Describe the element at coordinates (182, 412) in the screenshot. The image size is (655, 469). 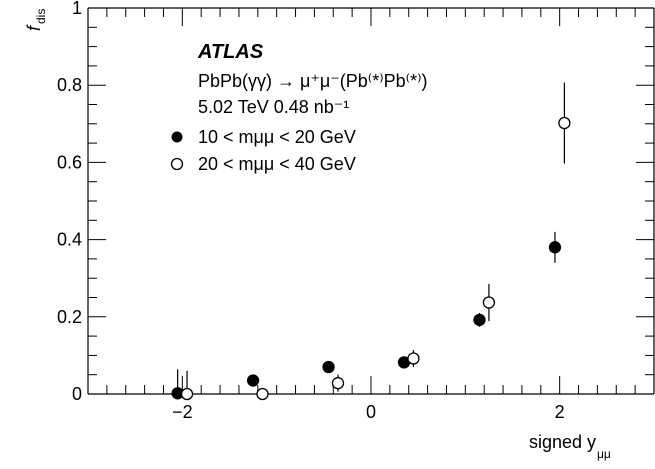
I see `x-tick-label: −2` at that location.